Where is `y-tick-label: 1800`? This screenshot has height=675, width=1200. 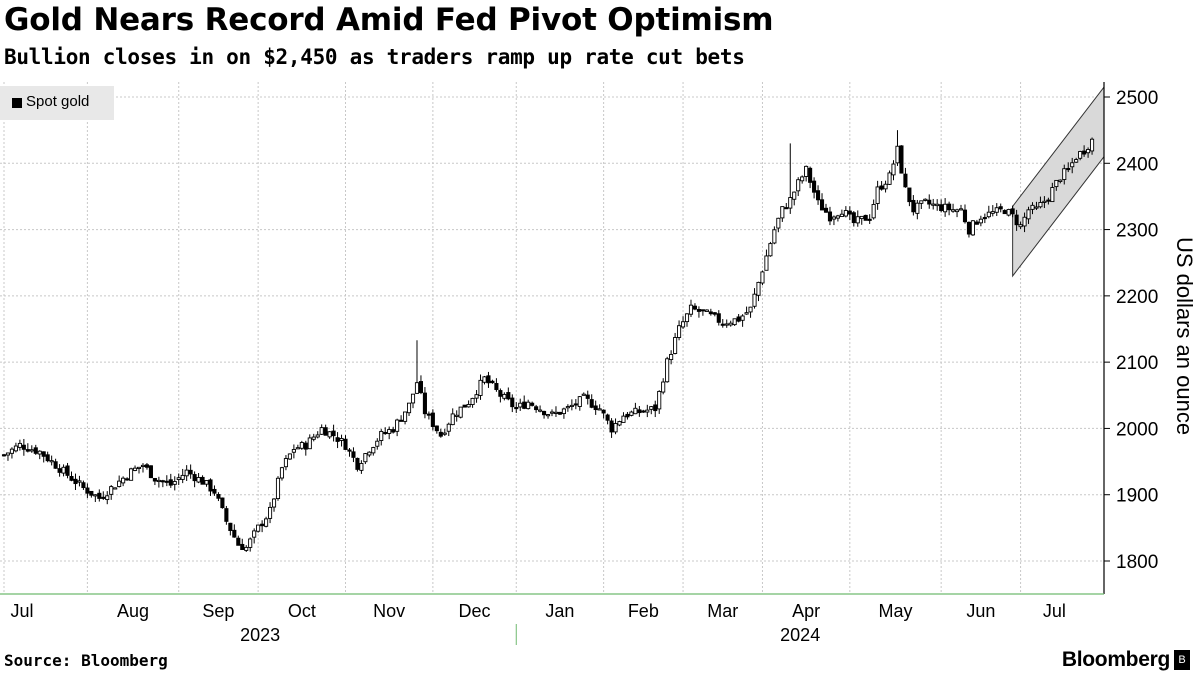
y-tick-label: 1800 is located at coordinates (1137, 562).